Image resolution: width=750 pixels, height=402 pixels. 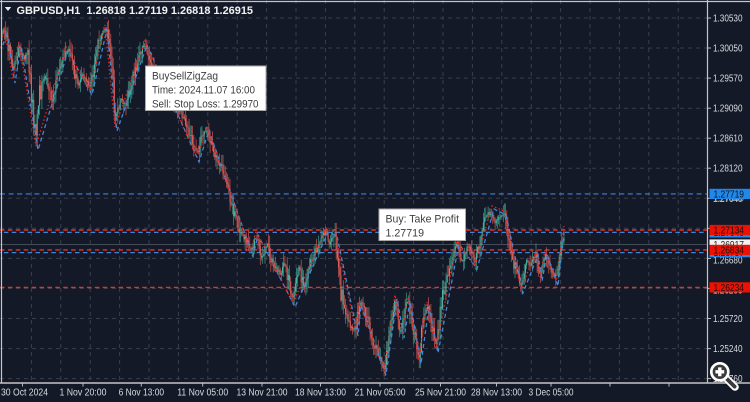 What do you see at coordinates (728, 109) in the screenshot?
I see `svg-text: 1.29090` at bounding box center [728, 109].